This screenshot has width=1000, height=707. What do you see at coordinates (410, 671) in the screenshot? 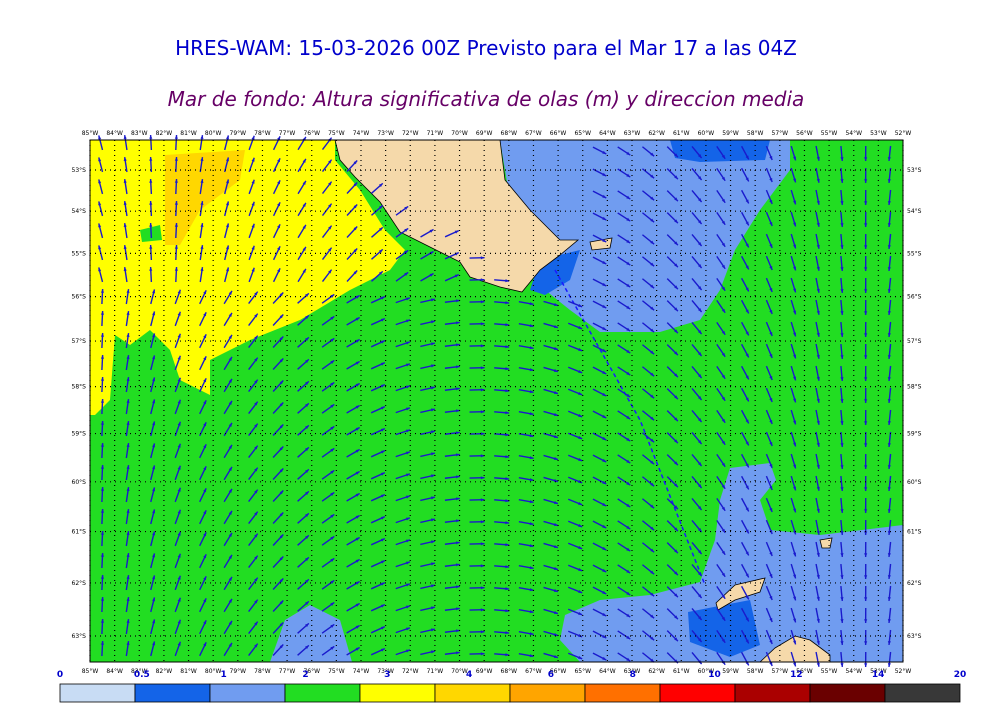
I see `lon-label-bottom: 72°W` at bounding box center [410, 671].